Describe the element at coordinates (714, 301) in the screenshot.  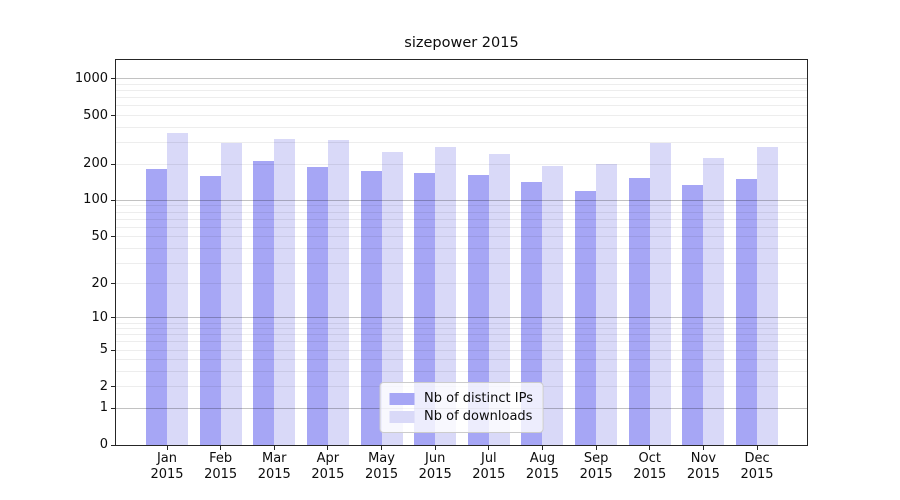
I see `bar-downloads-nov-2015` at that location.